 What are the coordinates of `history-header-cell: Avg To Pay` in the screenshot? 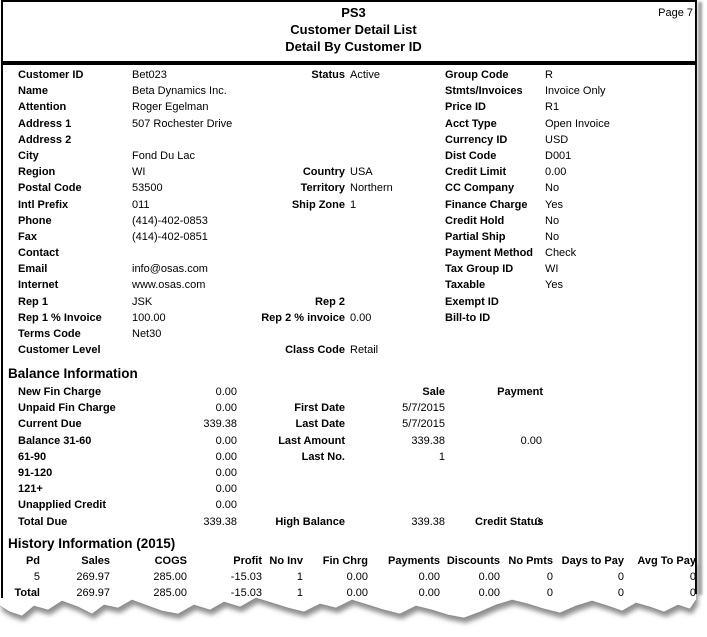 It's located at (666, 561).